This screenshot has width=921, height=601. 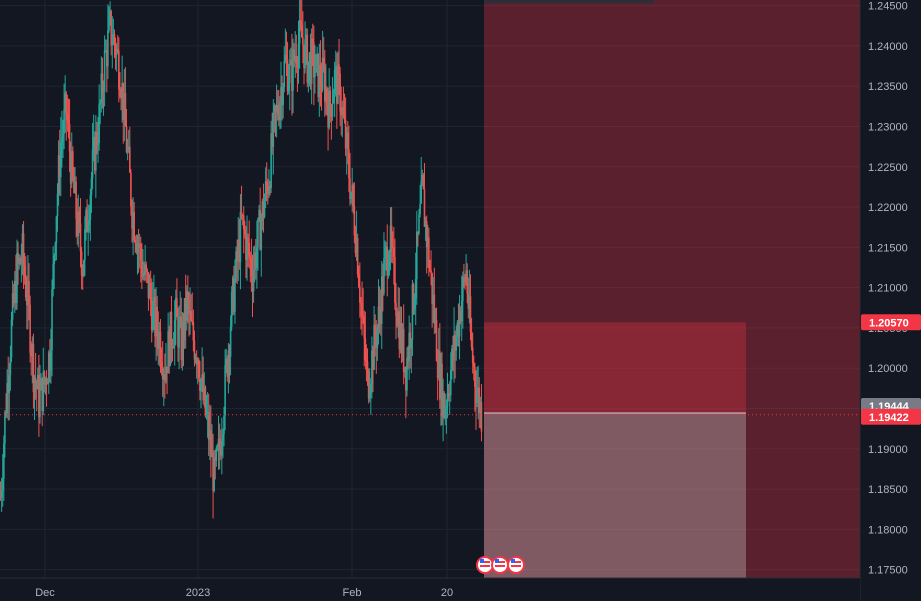 I want to click on last-price-tag: 1.19422, so click(x=889, y=418).